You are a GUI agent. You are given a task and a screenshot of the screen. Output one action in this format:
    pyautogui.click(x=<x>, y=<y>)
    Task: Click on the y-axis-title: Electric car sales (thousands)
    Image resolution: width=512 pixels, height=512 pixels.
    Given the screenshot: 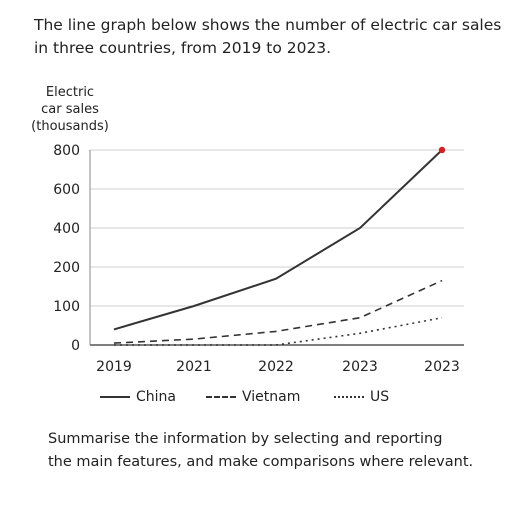 What is the action you would take?
    pyautogui.click(x=70, y=109)
    